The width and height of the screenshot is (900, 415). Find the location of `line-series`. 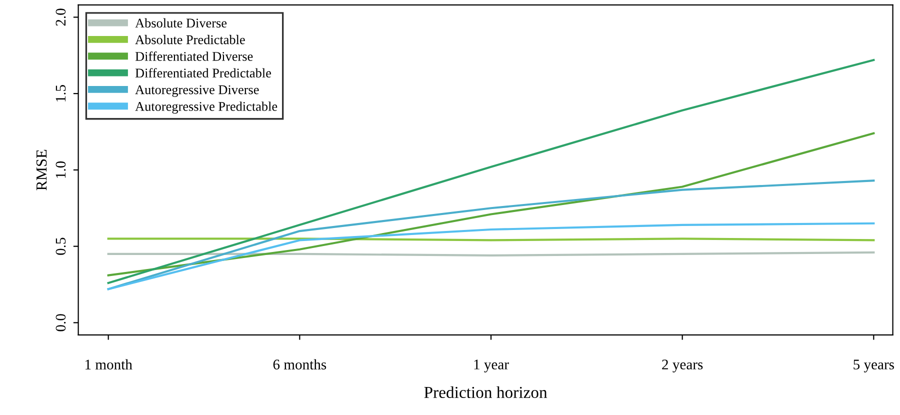

line-series is located at coordinates (491, 256).